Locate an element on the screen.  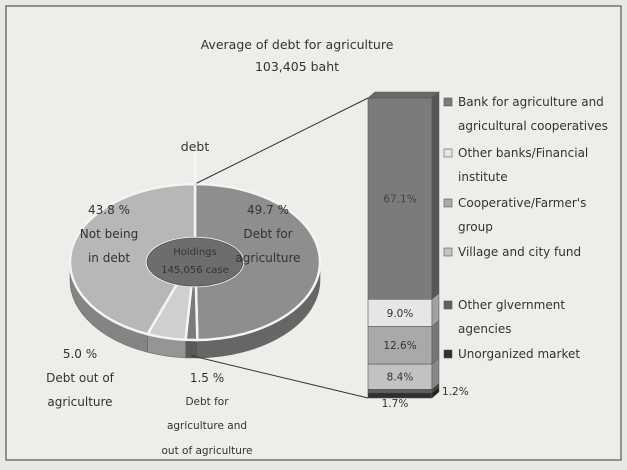
center-label-line-2: 145,056 case is located at coordinates (195, 270).